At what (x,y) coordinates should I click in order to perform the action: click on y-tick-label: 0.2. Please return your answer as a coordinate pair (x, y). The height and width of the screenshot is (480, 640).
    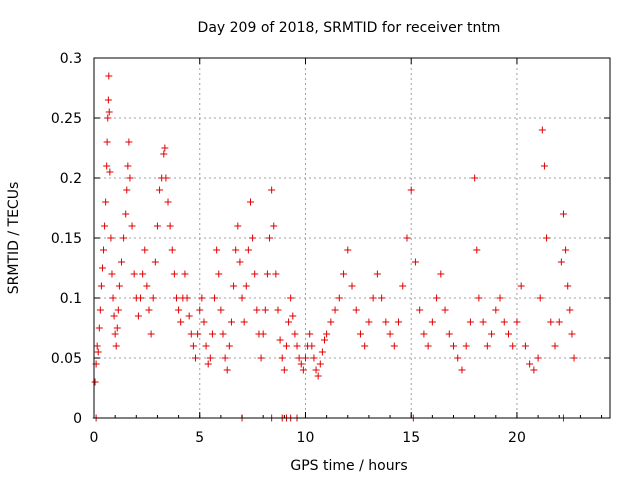
    Looking at the image, I should click on (71, 179).